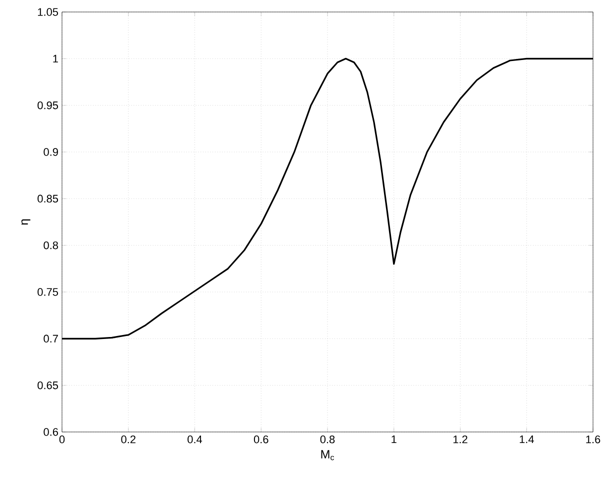  What do you see at coordinates (327, 440) in the screenshot?
I see `x-tick-label: 0.8` at bounding box center [327, 440].